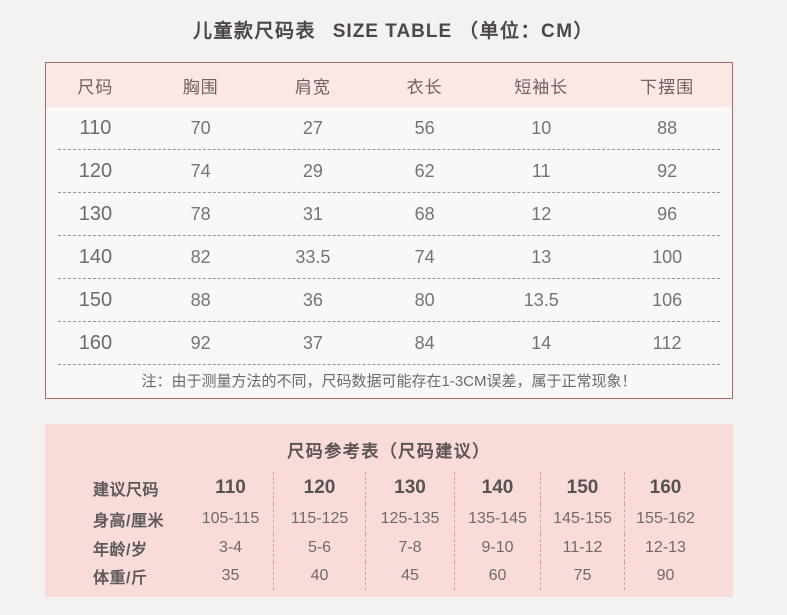 Image resolution: width=787 pixels, height=615 pixels. I want to click on table-cell: 37, so click(312, 343).